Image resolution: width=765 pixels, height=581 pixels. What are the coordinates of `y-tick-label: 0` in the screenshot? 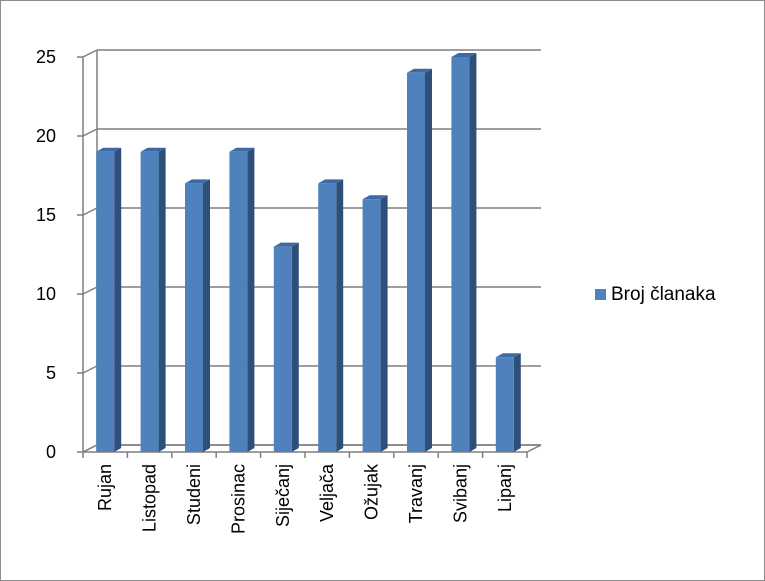 It's located at (51, 452).